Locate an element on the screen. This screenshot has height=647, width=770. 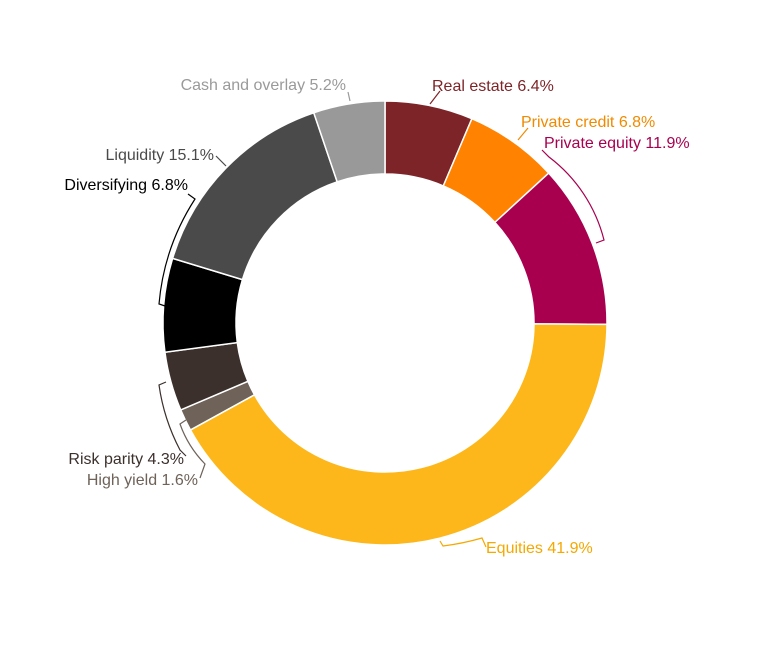
label-diversifying: Diversifying 6.8% is located at coordinates (126, 185).